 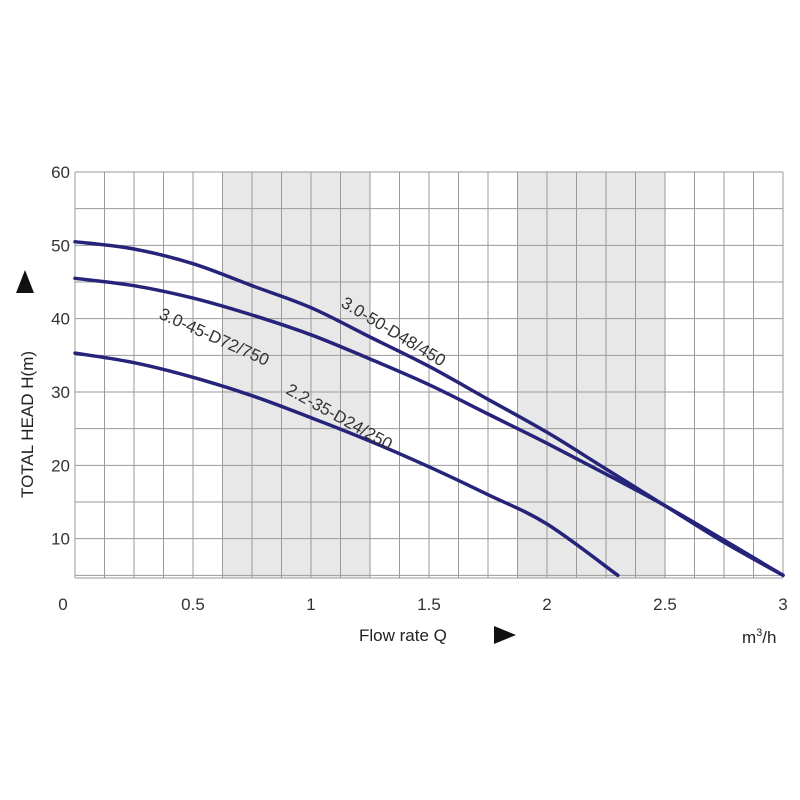 I want to click on x-tick-label: 0.5, so click(x=193, y=604).